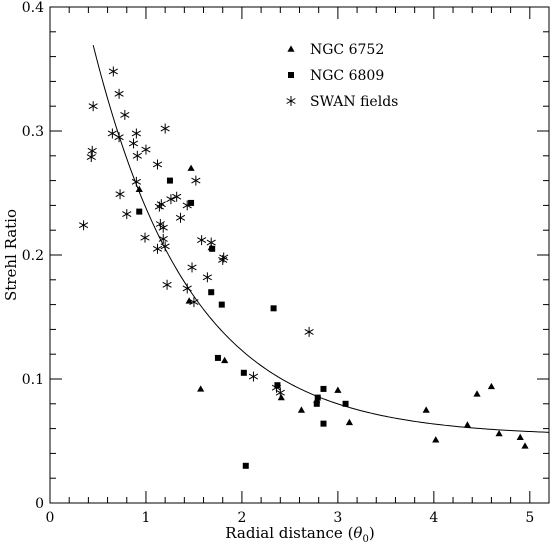 Image resolution: width=551 pixels, height=548 pixels. What do you see at coordinates (33, 8) in the screenshot?
I see `y-tick-label: 0.4` at bounding box center [33, 8].